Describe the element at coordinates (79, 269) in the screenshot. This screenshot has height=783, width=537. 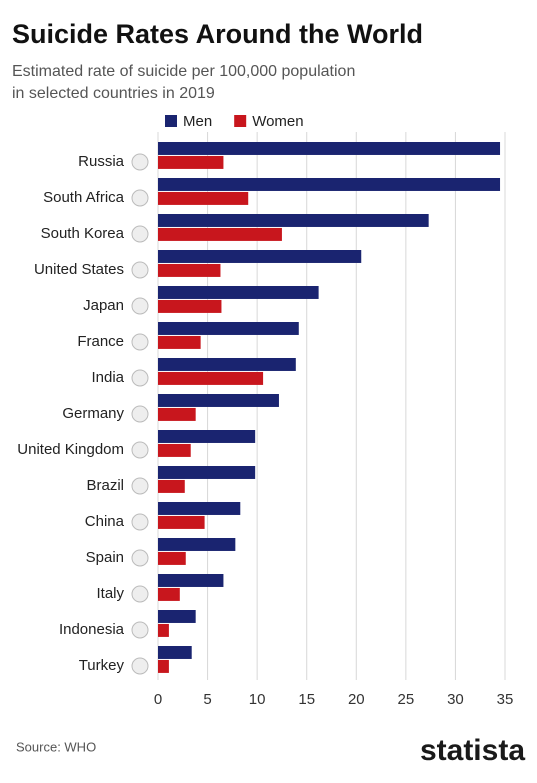
I see `y-tick-label: United States` at that location.